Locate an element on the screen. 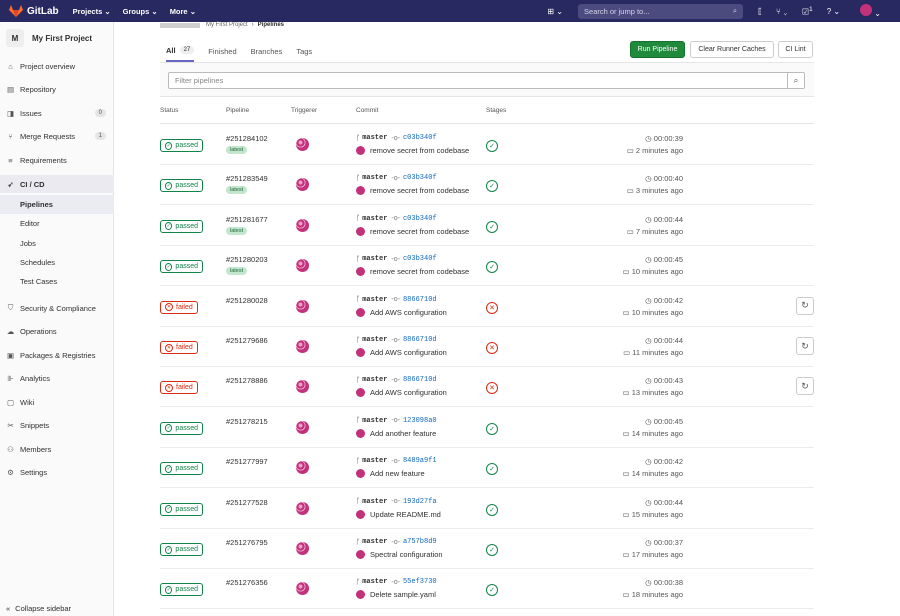  pipeline-id-link: #251284102 is located at coordinates (247, 138).